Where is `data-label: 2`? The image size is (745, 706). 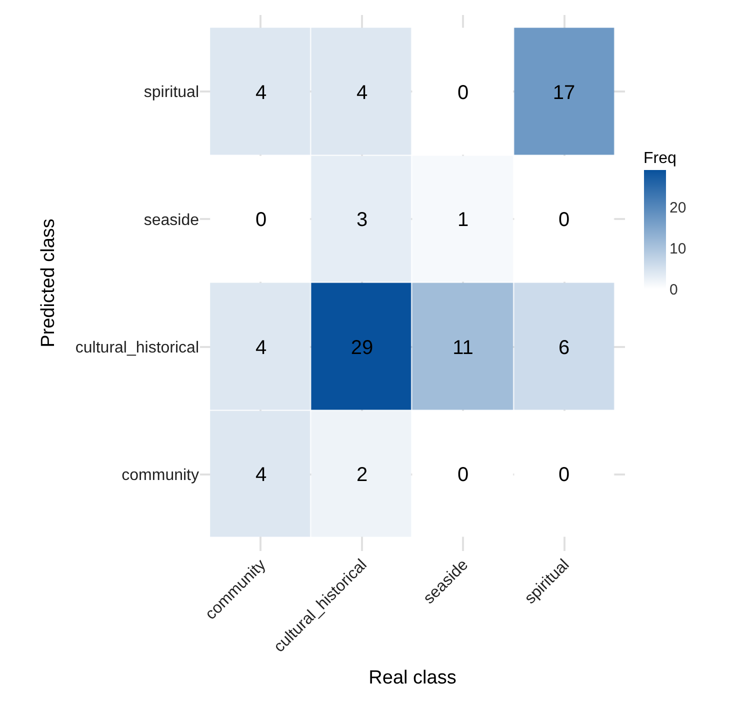
data-label: 2 is located at coordinates (362, 475).